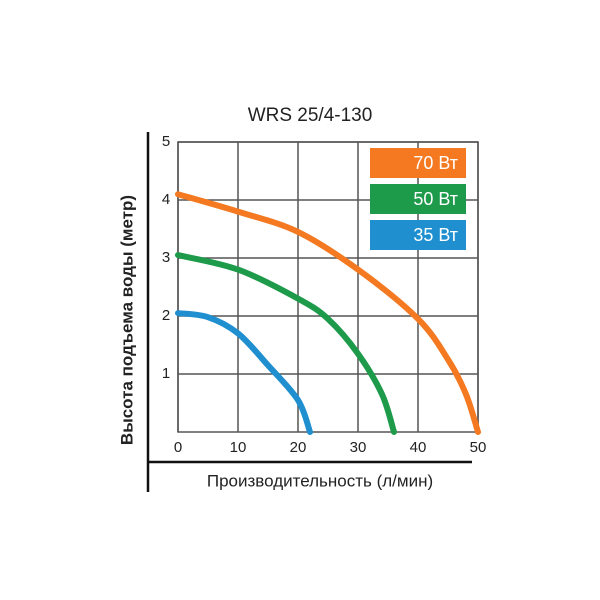 The image size is (600, 600). Describe the element at coordinates (310, 115) in the screenshot. I see `chart-title: WRS 25/4-130` at that location.